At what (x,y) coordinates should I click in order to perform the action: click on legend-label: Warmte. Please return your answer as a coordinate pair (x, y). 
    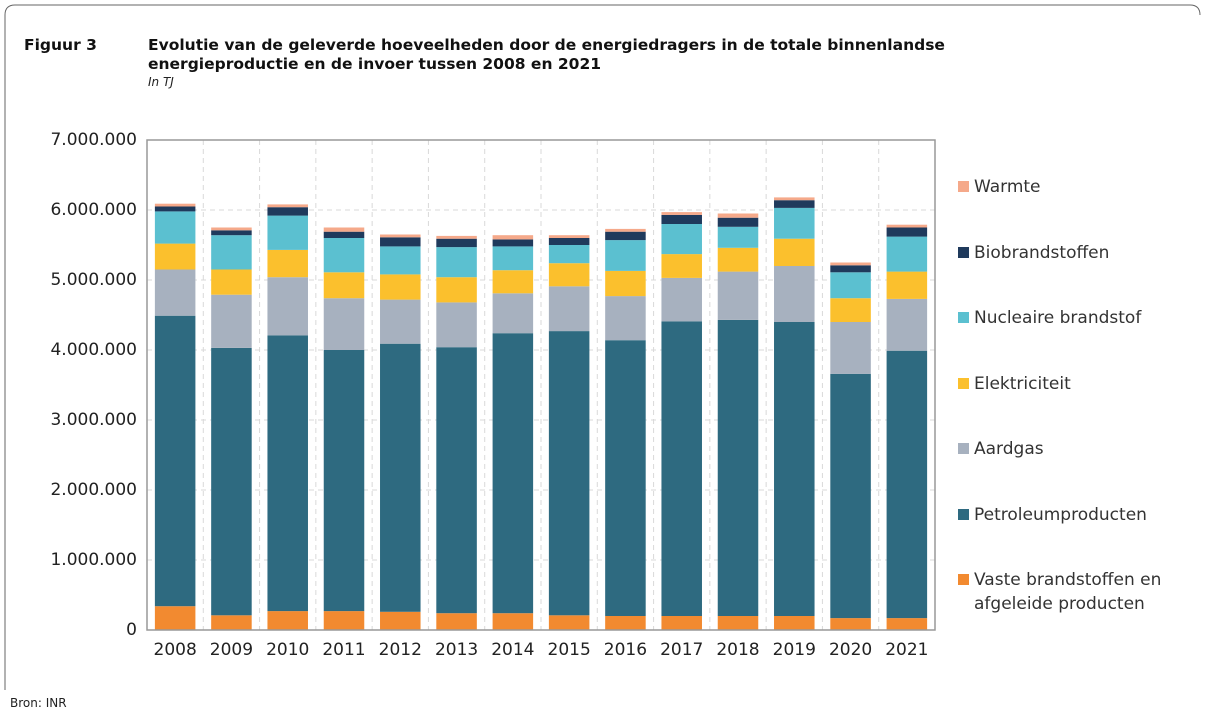
    Looking at the image, I should click on (1007, 187).